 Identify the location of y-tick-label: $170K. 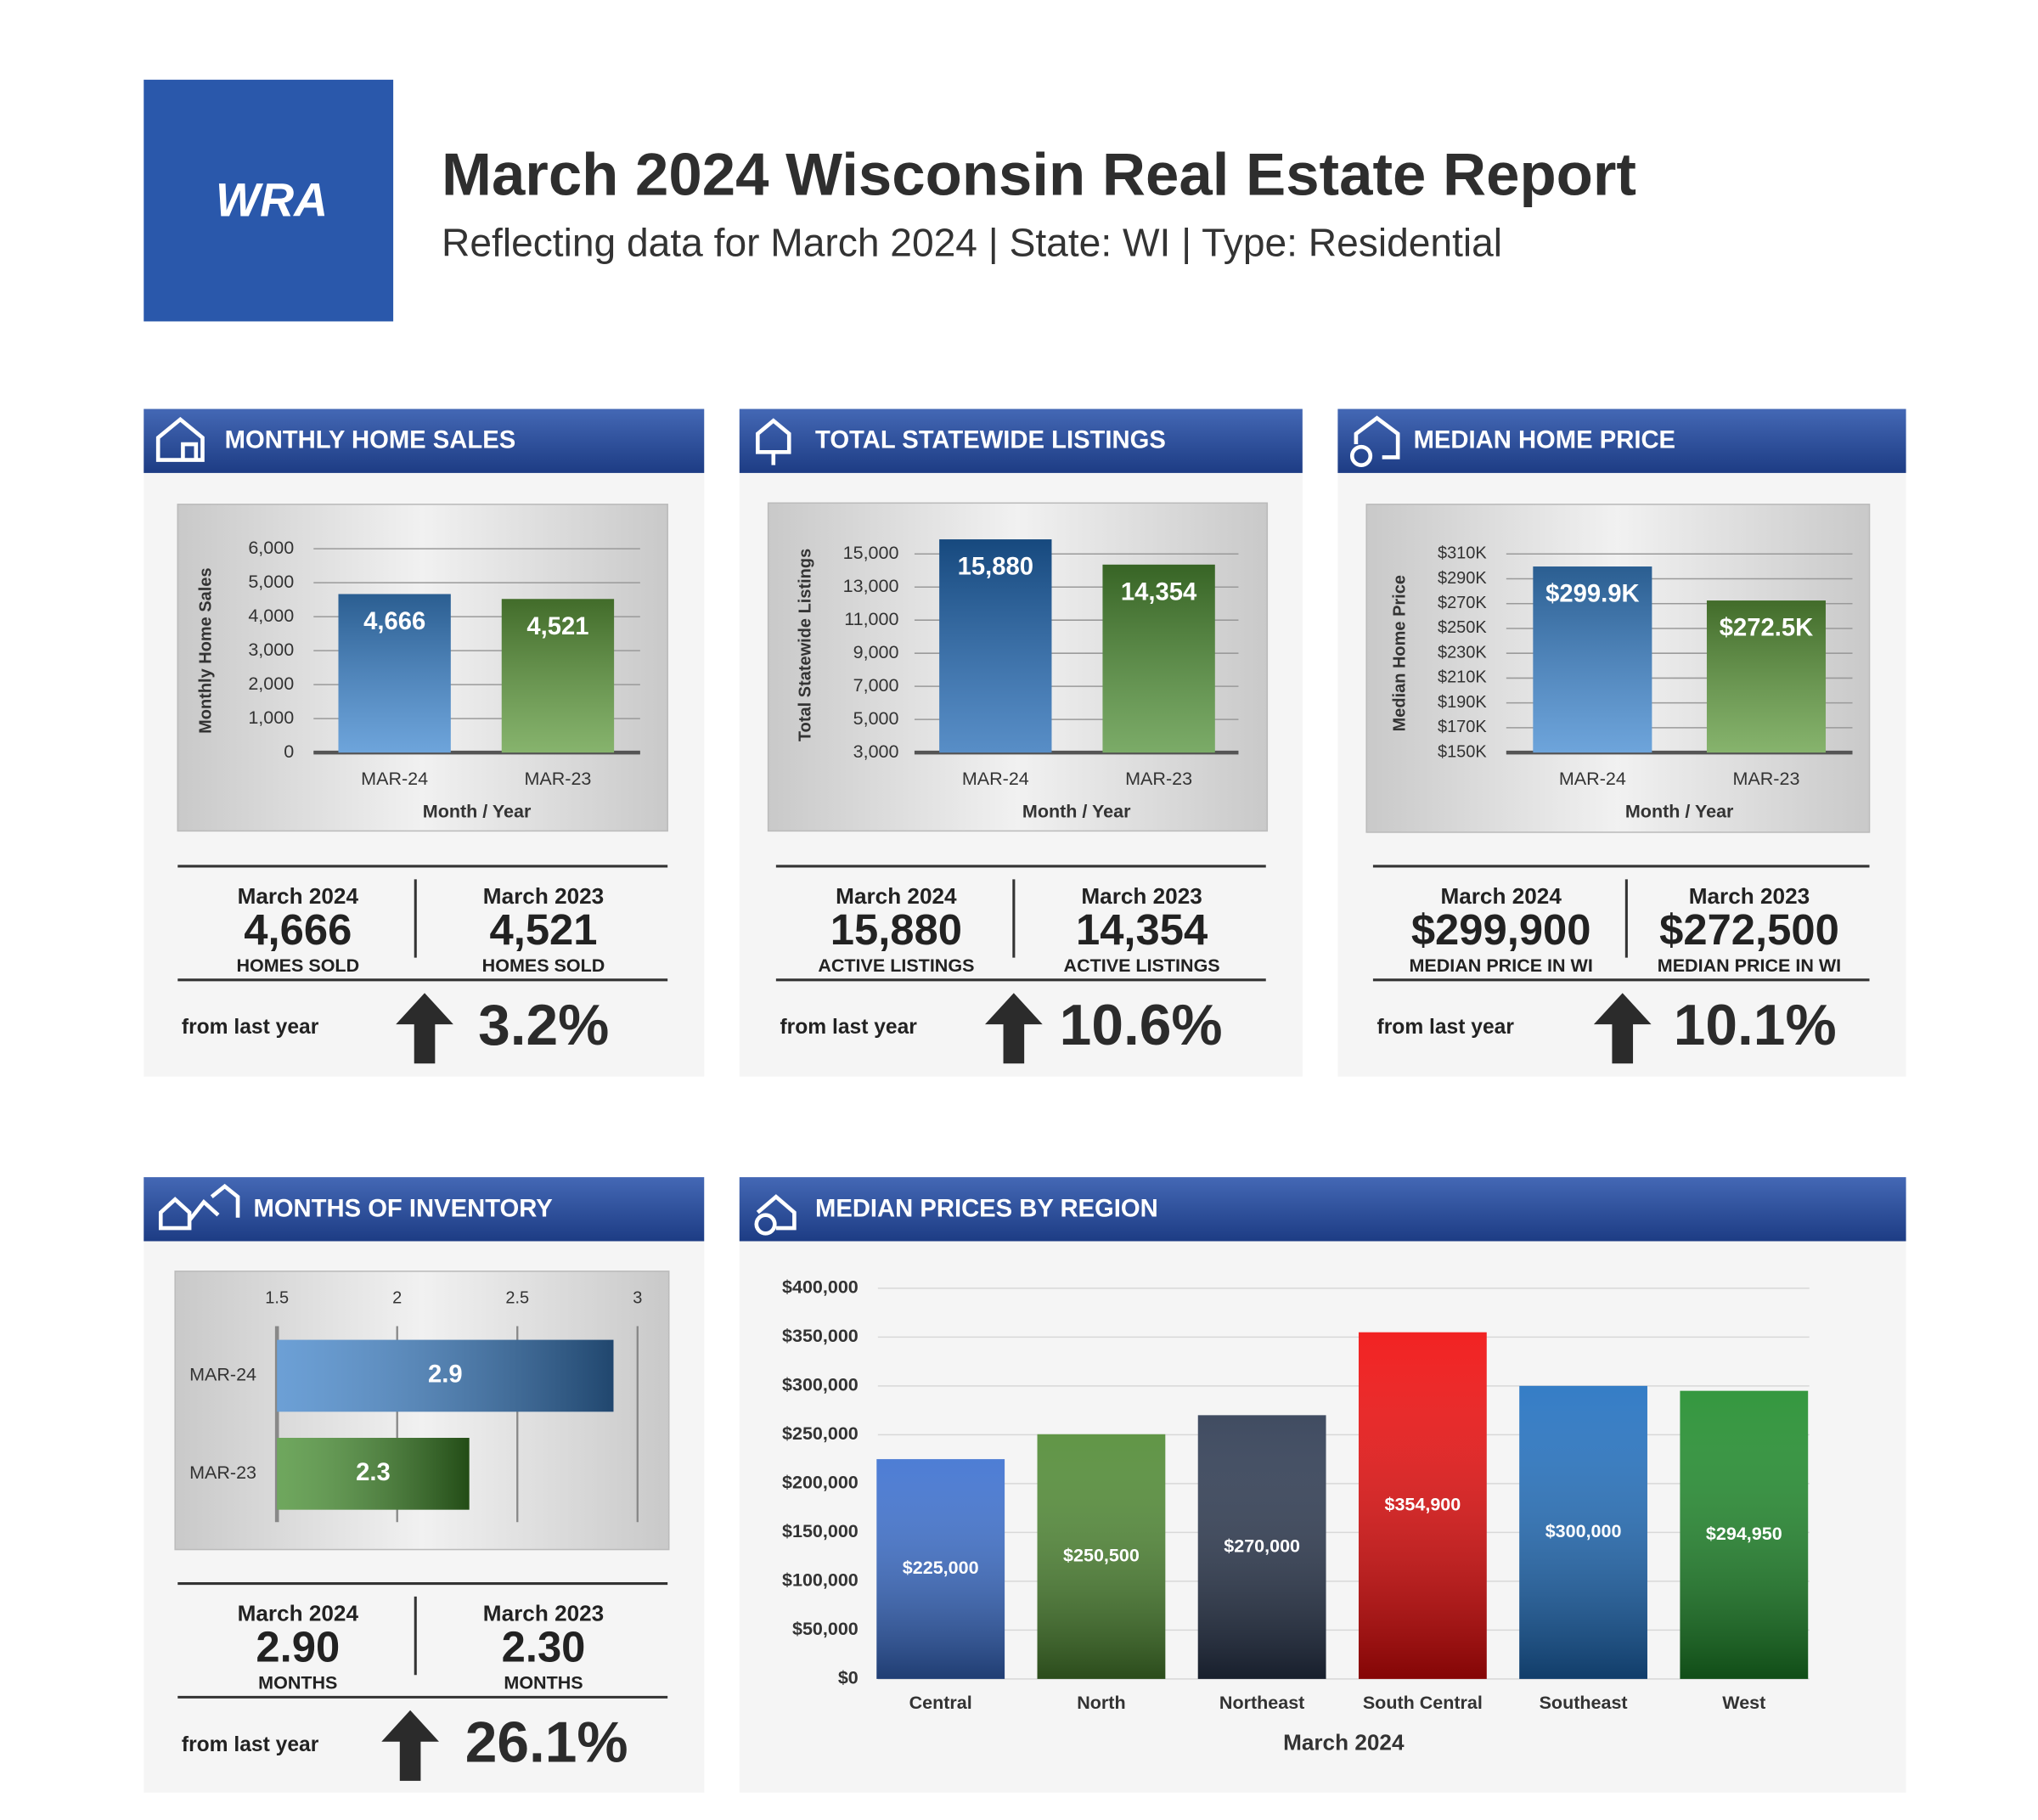
(1462, 727).